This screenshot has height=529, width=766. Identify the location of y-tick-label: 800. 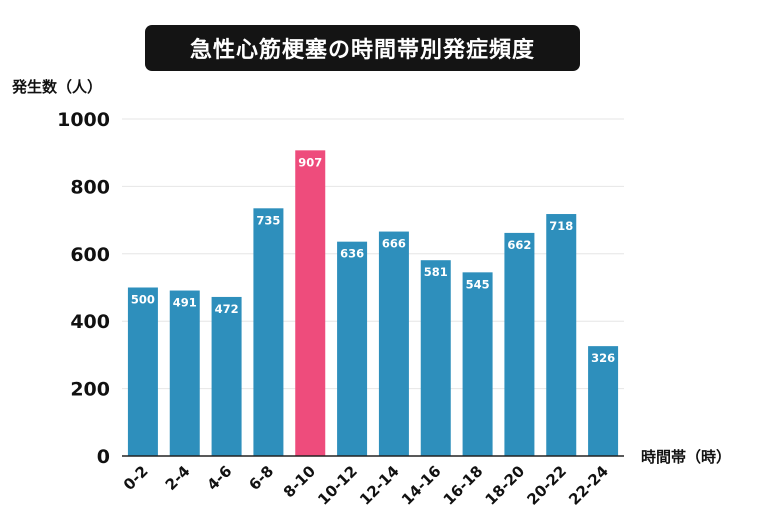
(90, 187).